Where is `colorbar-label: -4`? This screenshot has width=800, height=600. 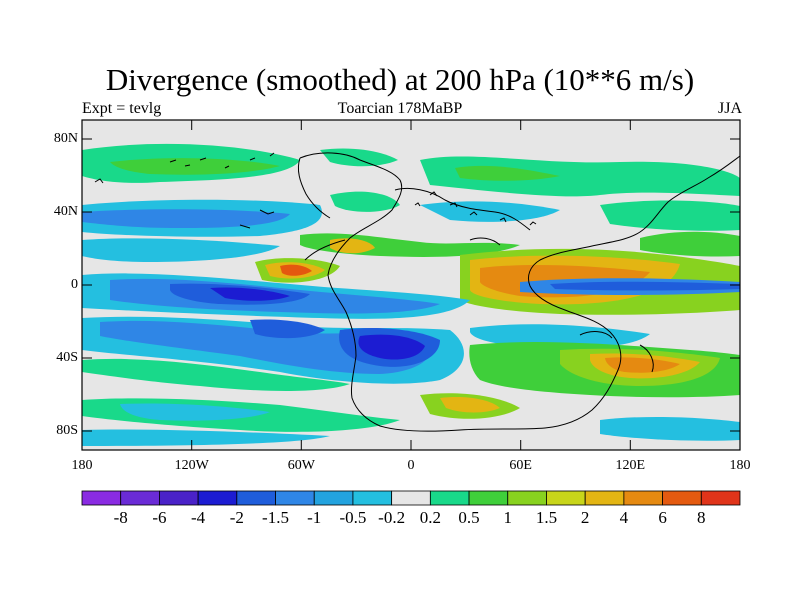 colorbar-label: -4 is located at coordinates (198, 517).